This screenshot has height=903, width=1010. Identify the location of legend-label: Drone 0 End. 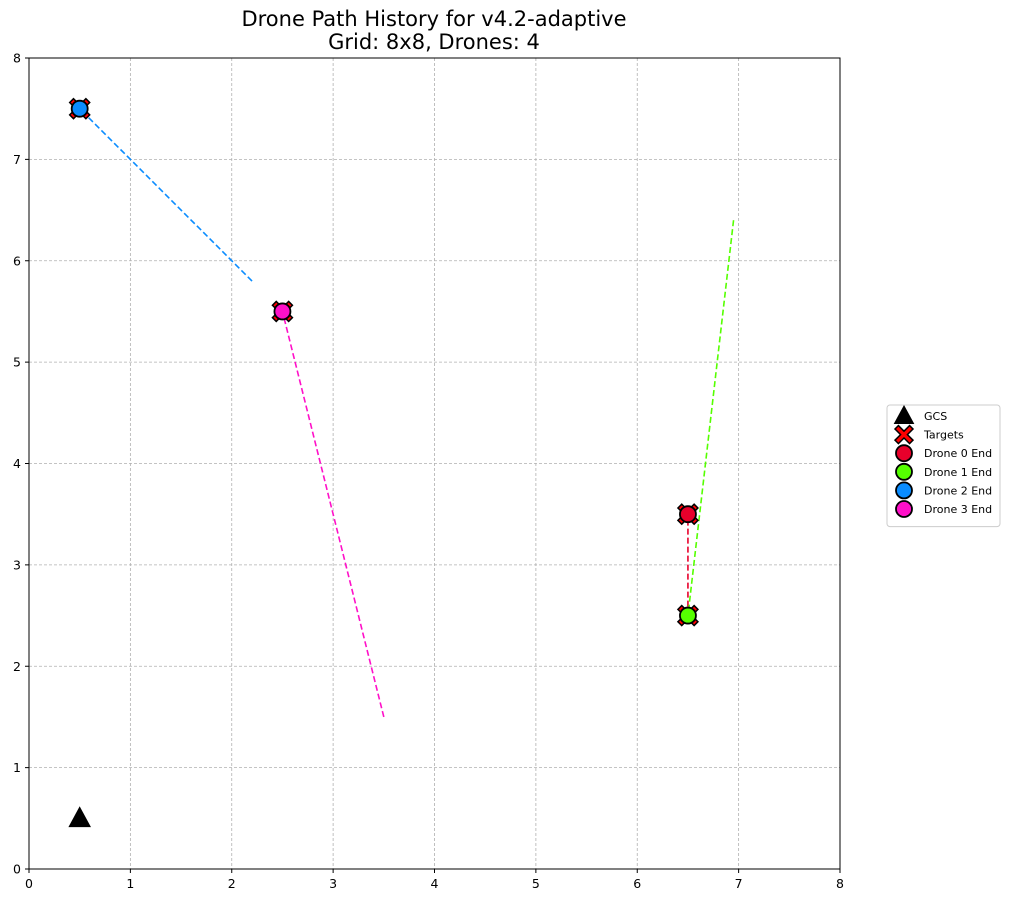
(958, 453).